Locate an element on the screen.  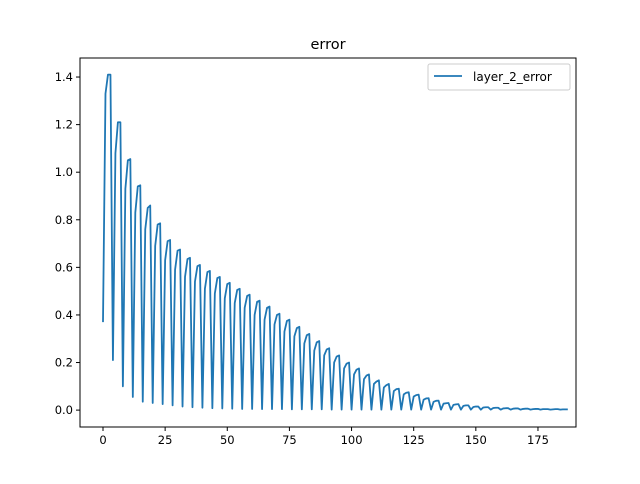
x-tick-label: 50 is located at coordinates (227, 440).